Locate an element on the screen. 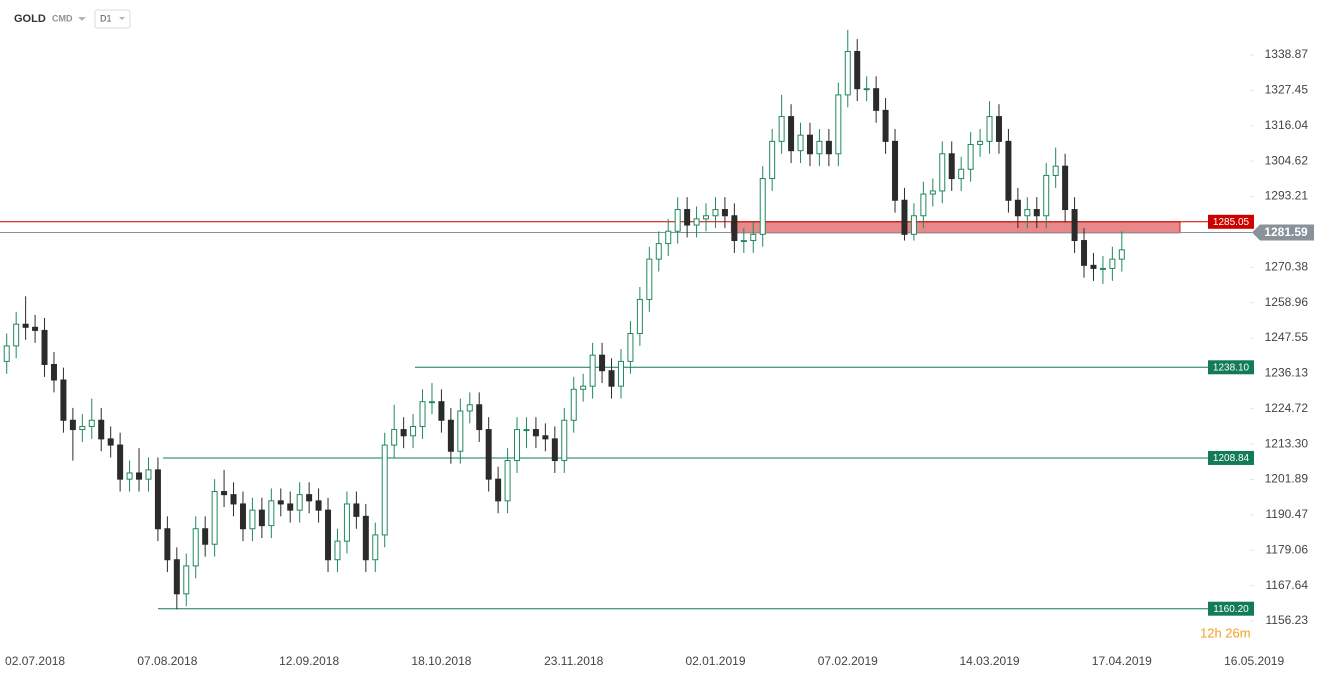  y-tick-label: 1201.89 is located at coordinates (1287, 479).